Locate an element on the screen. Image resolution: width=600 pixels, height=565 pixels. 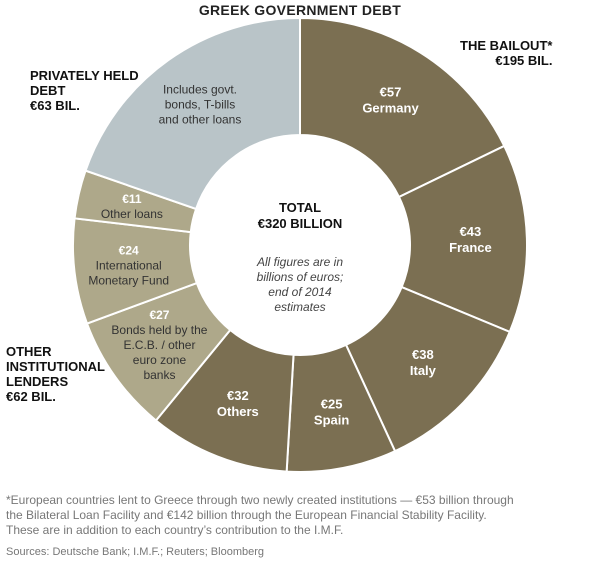
slice-france is located at coordinates (462, 239).